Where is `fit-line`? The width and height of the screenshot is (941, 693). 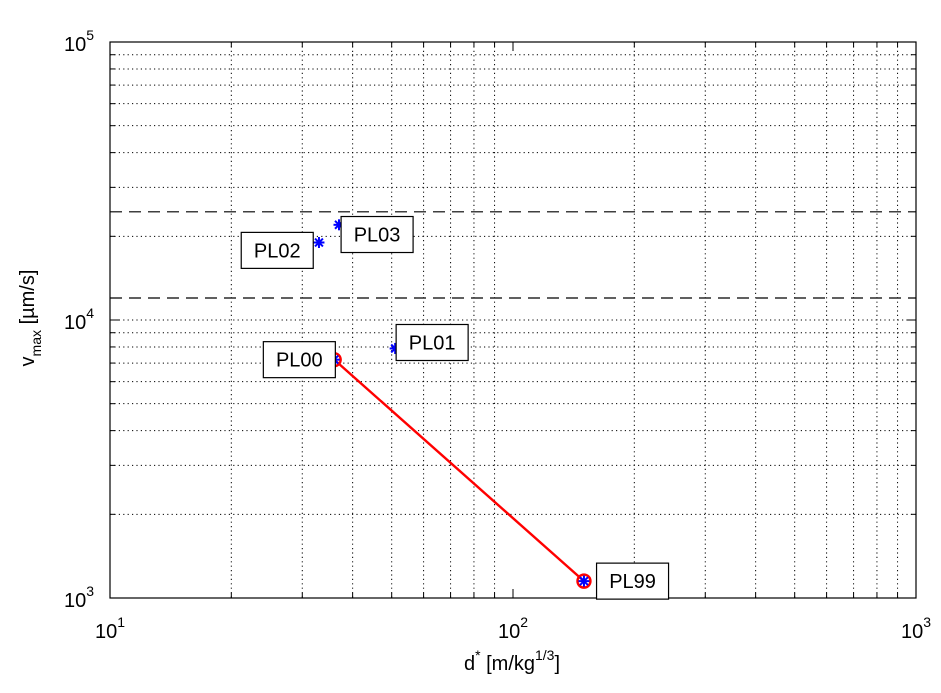 fit-line is located at coordinates (459, 470).